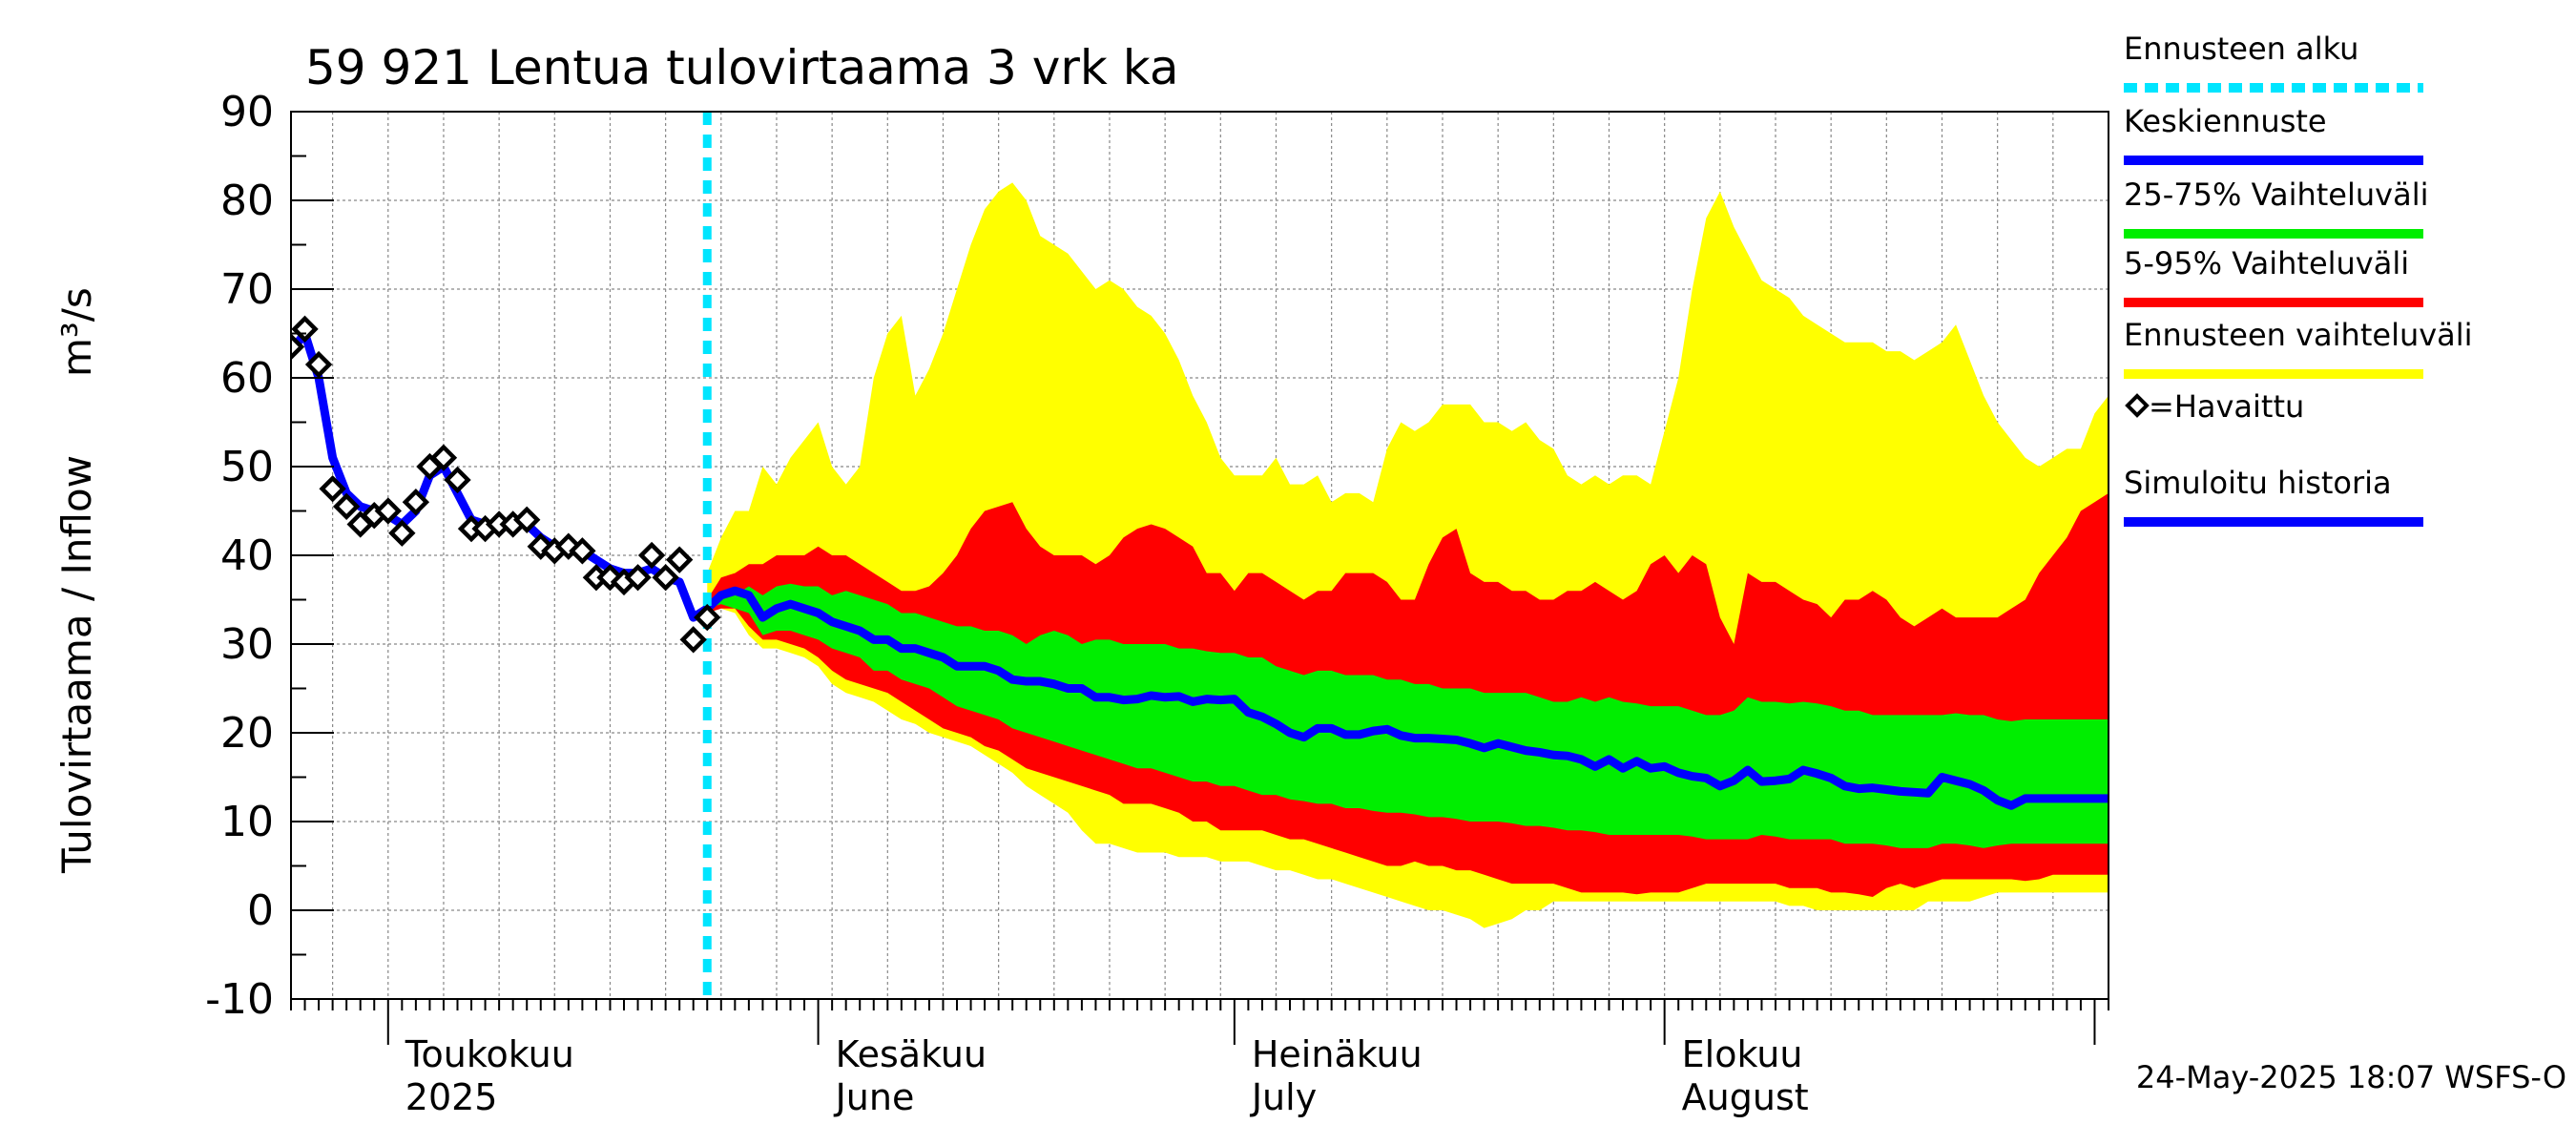 The width and height of the screenshot is (2576, 1145). Describe the element at coordinates (451, 1097) in the screenshot. I see `x-month-sublabel: 2025` at that location.